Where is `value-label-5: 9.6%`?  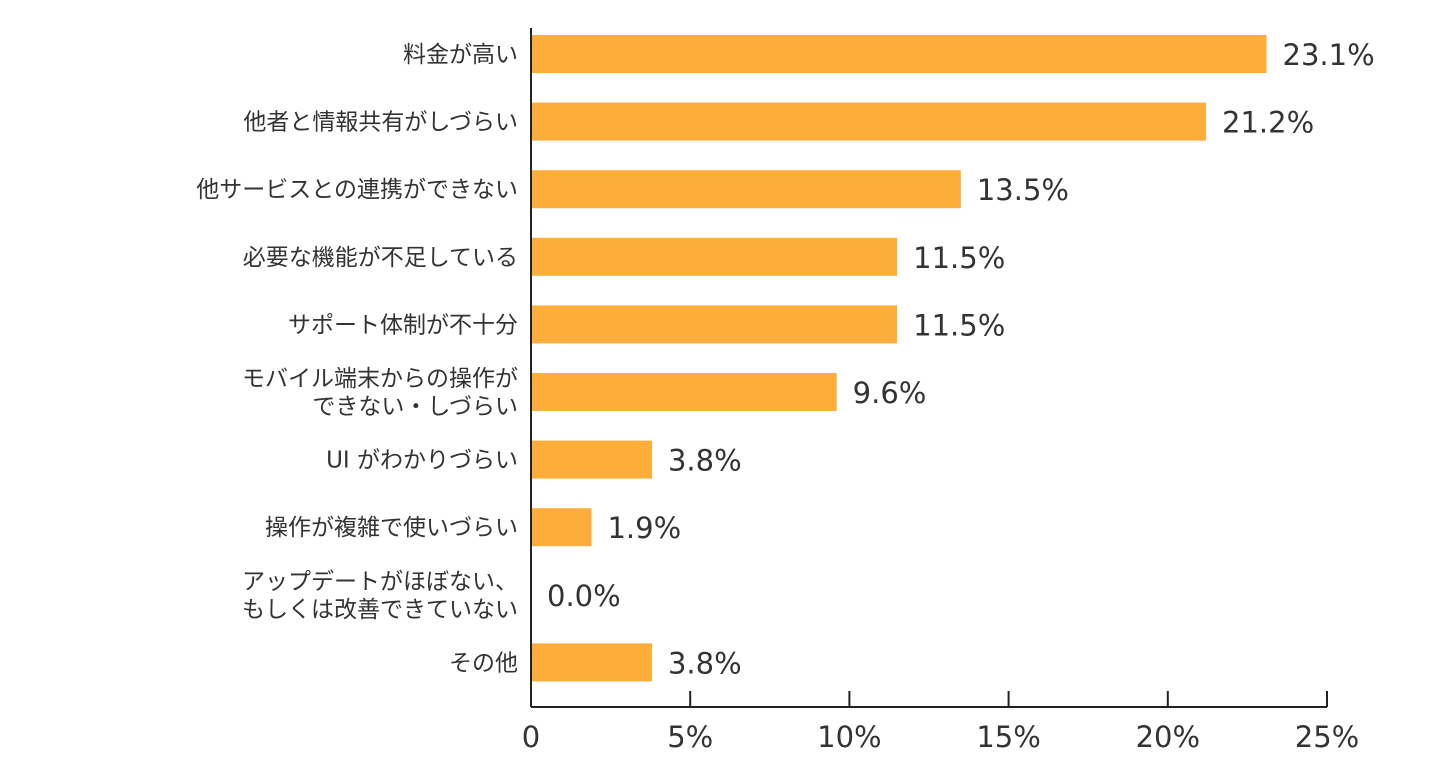
value-label-5: 9.6% is located at coordinates (890, 393).